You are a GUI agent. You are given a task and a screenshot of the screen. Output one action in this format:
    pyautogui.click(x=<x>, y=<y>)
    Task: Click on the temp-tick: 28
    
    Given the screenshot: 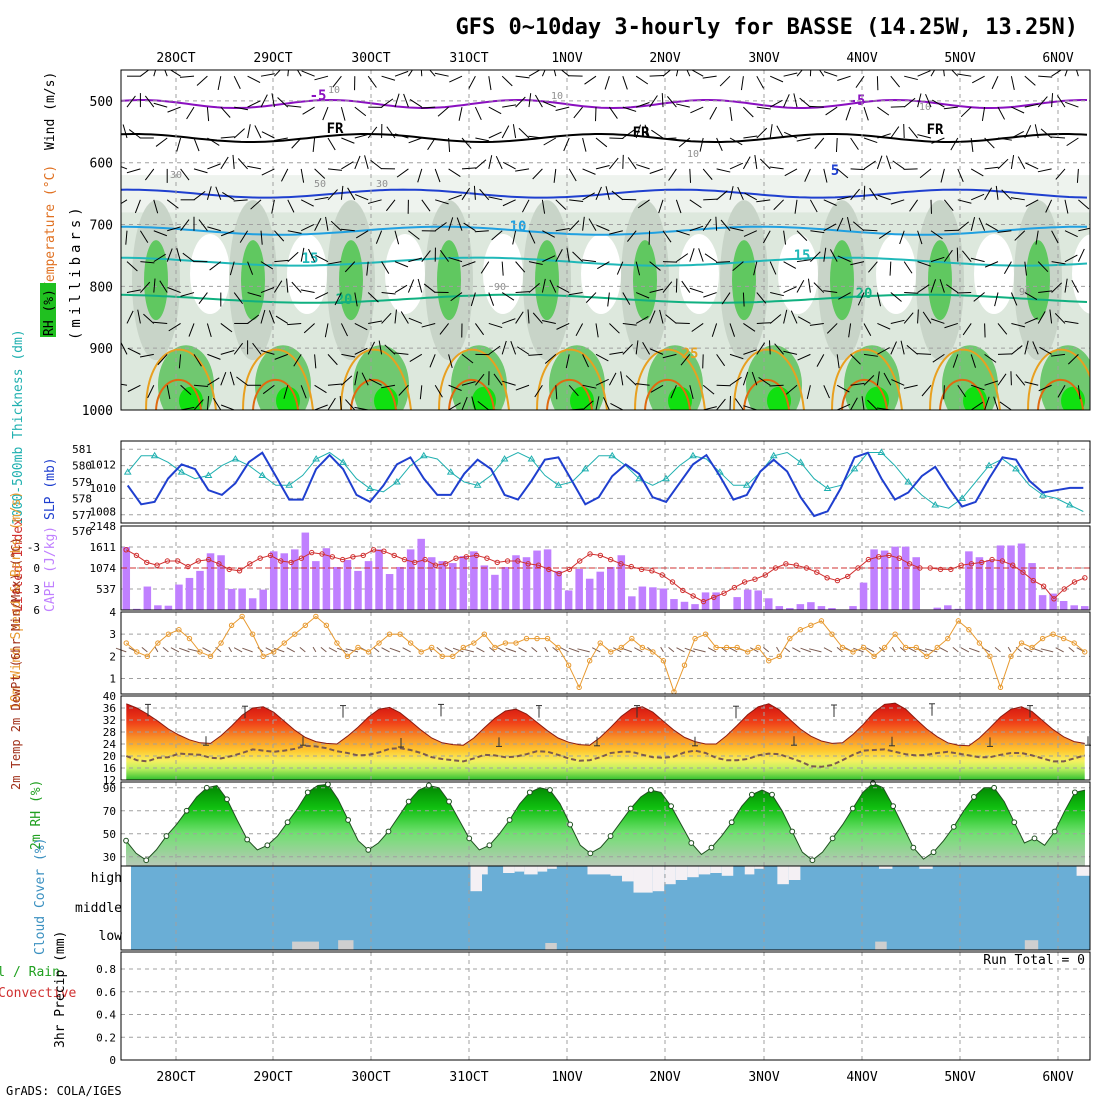 What is the action you would take?
    pyautogui.click(x=109, y=732)
    